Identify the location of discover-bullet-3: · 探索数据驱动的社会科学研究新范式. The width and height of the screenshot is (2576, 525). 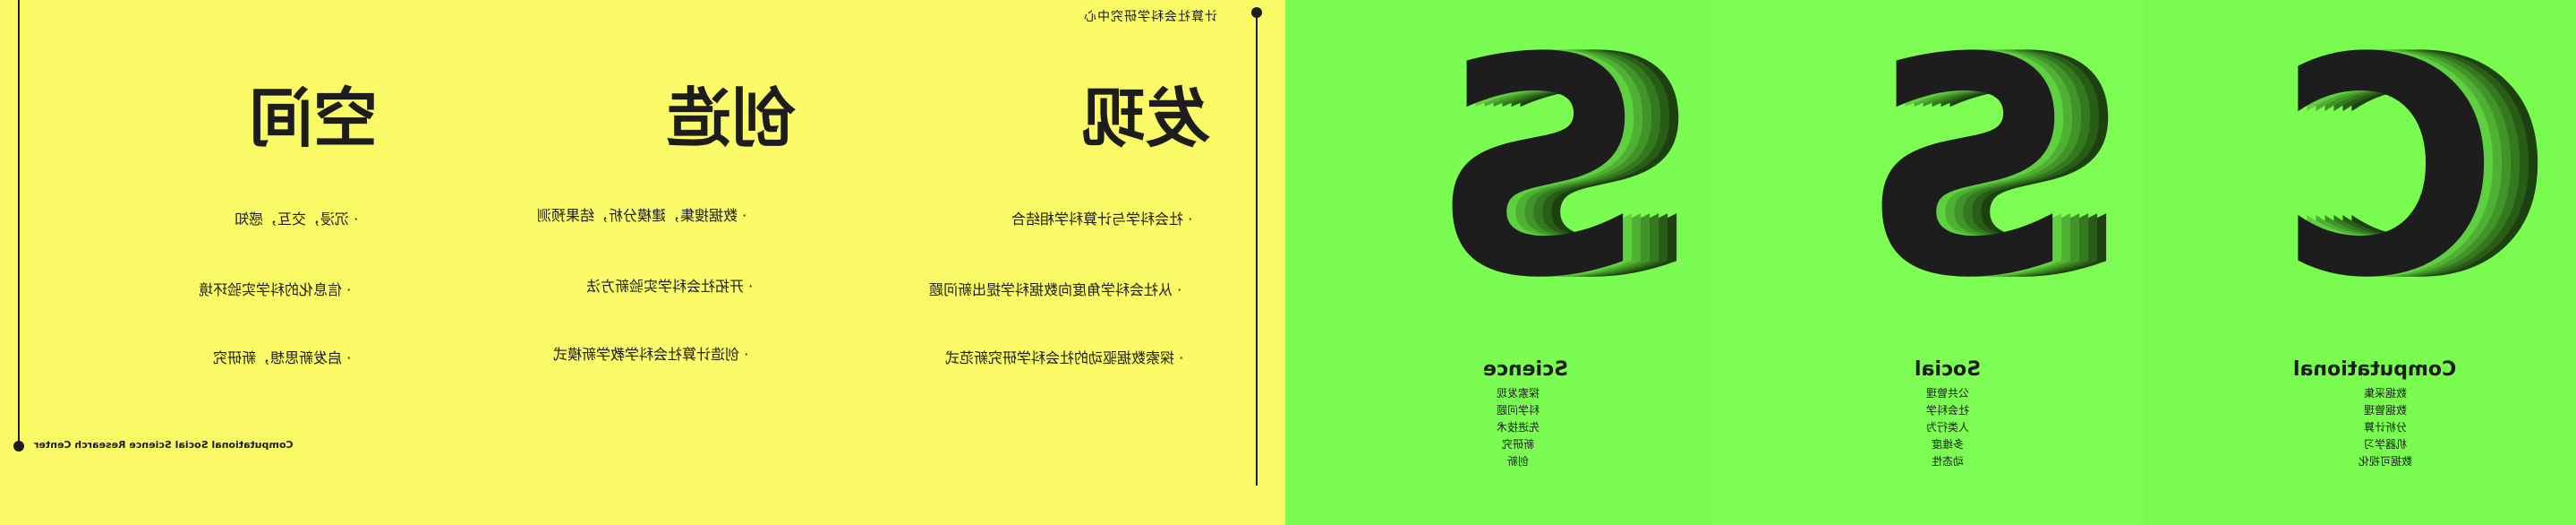
(1064, 357).